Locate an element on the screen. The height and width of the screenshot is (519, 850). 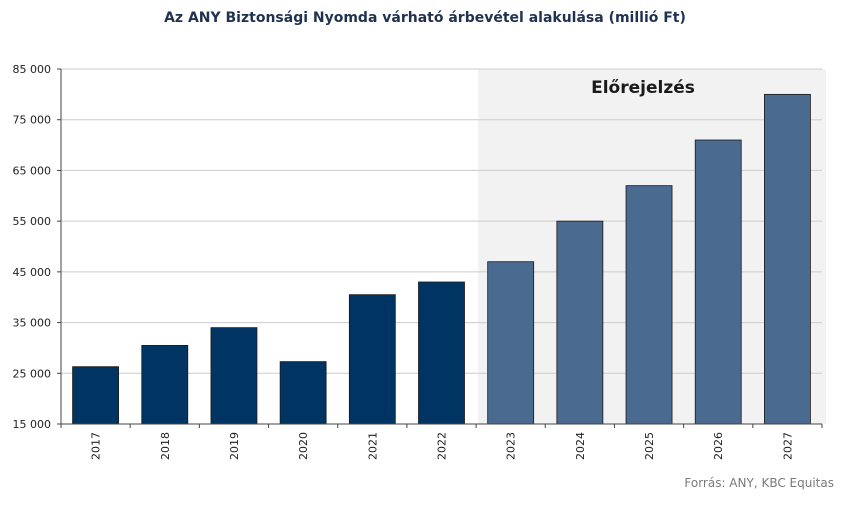
x-tick-label: 2018 is located at coordinates (165, 446).